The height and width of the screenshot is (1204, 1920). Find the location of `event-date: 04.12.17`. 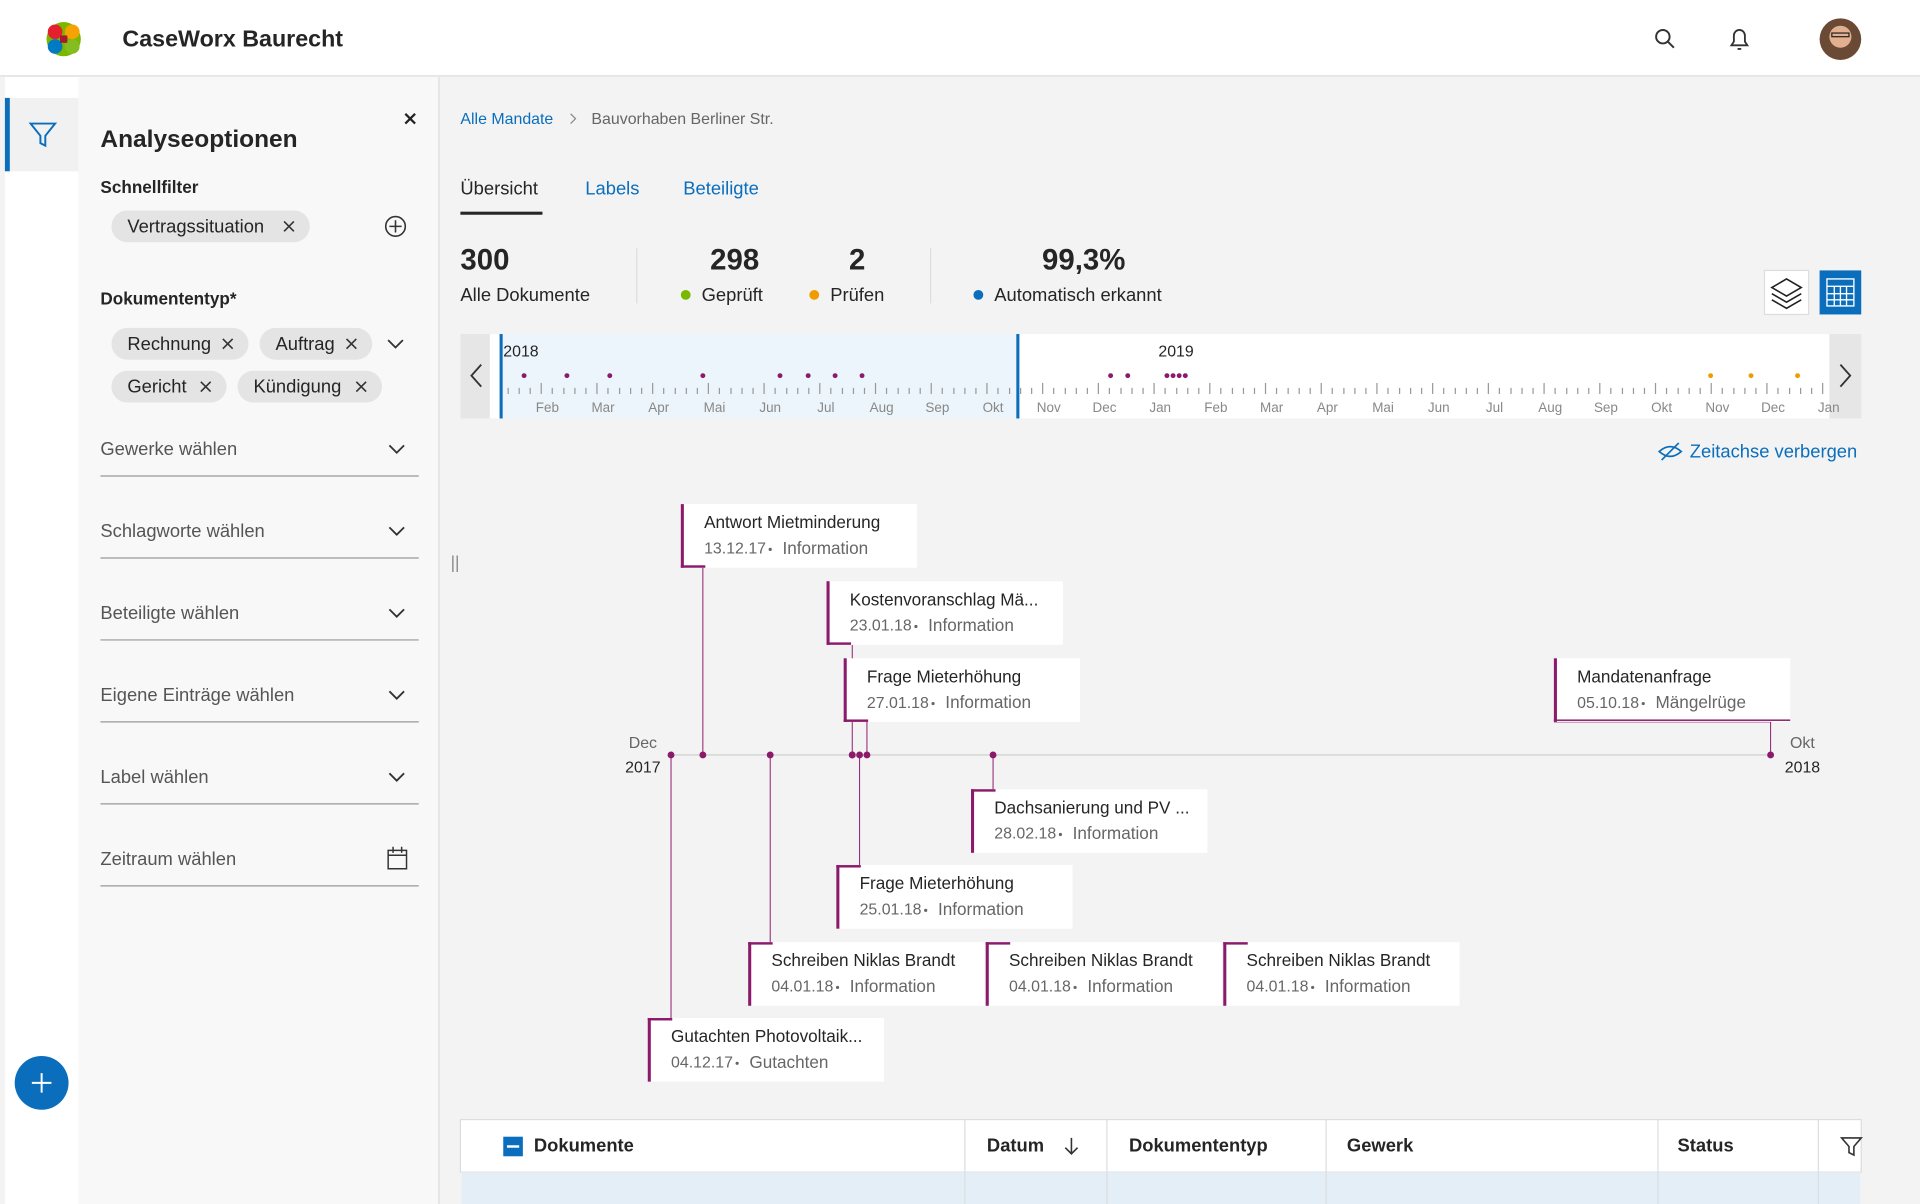

event-date: 04.12.17 is located at coordinates (702, 1062).